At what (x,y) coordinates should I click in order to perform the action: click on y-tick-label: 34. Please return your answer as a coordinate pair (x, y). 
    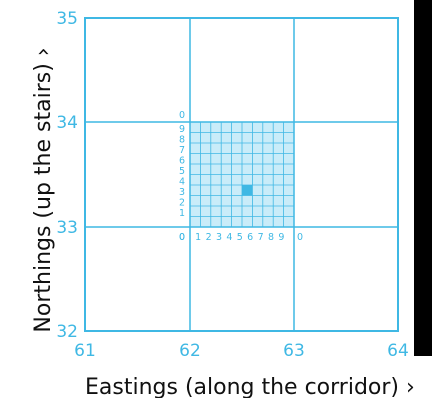
    Looking at the image, I should click on (67, 123).